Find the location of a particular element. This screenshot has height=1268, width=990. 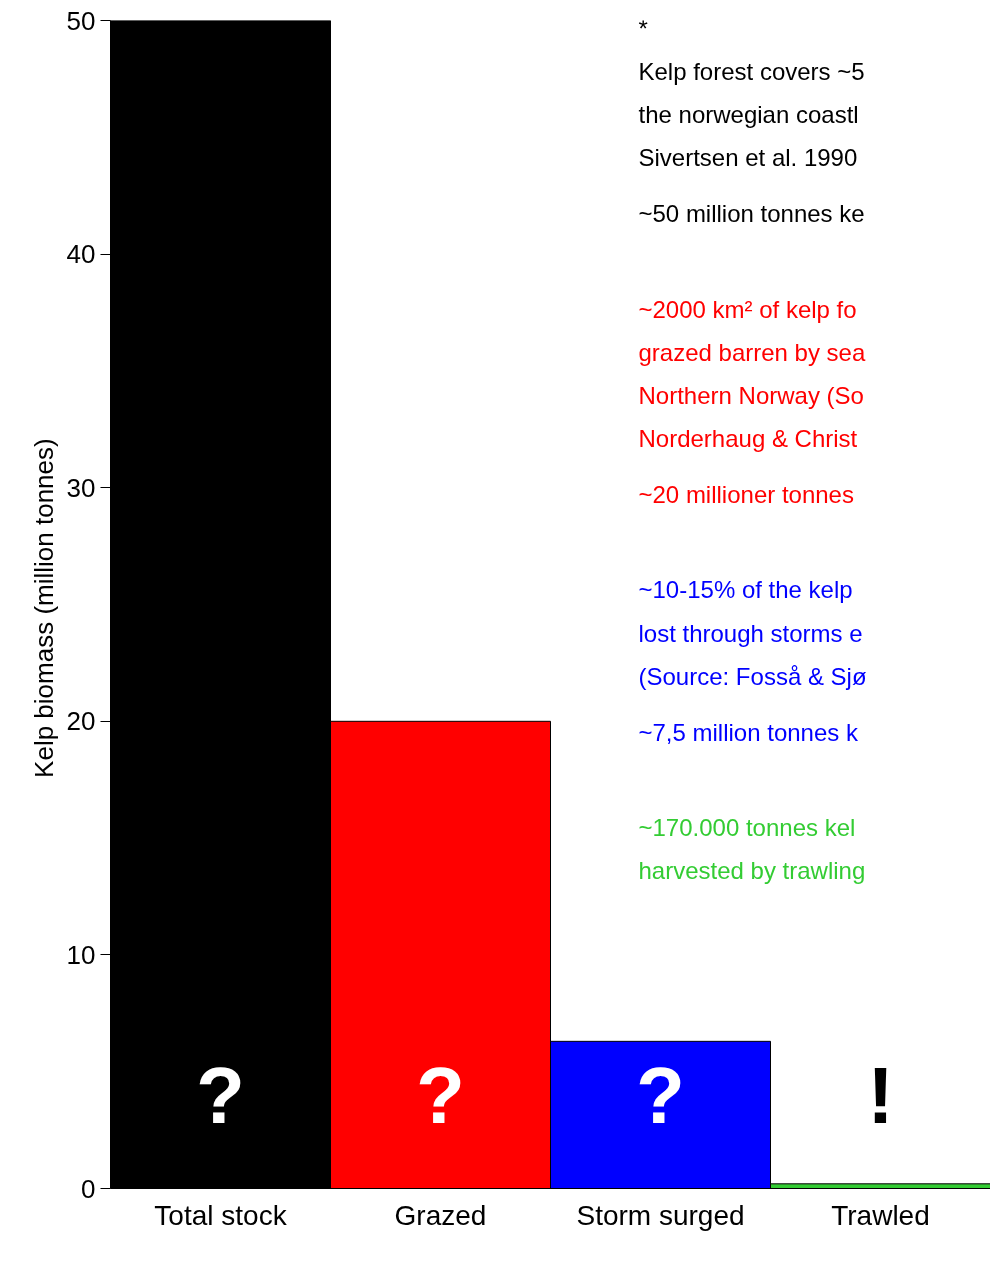

annotation: ~50 million tonnes ke is located at coordinates (751, 214).